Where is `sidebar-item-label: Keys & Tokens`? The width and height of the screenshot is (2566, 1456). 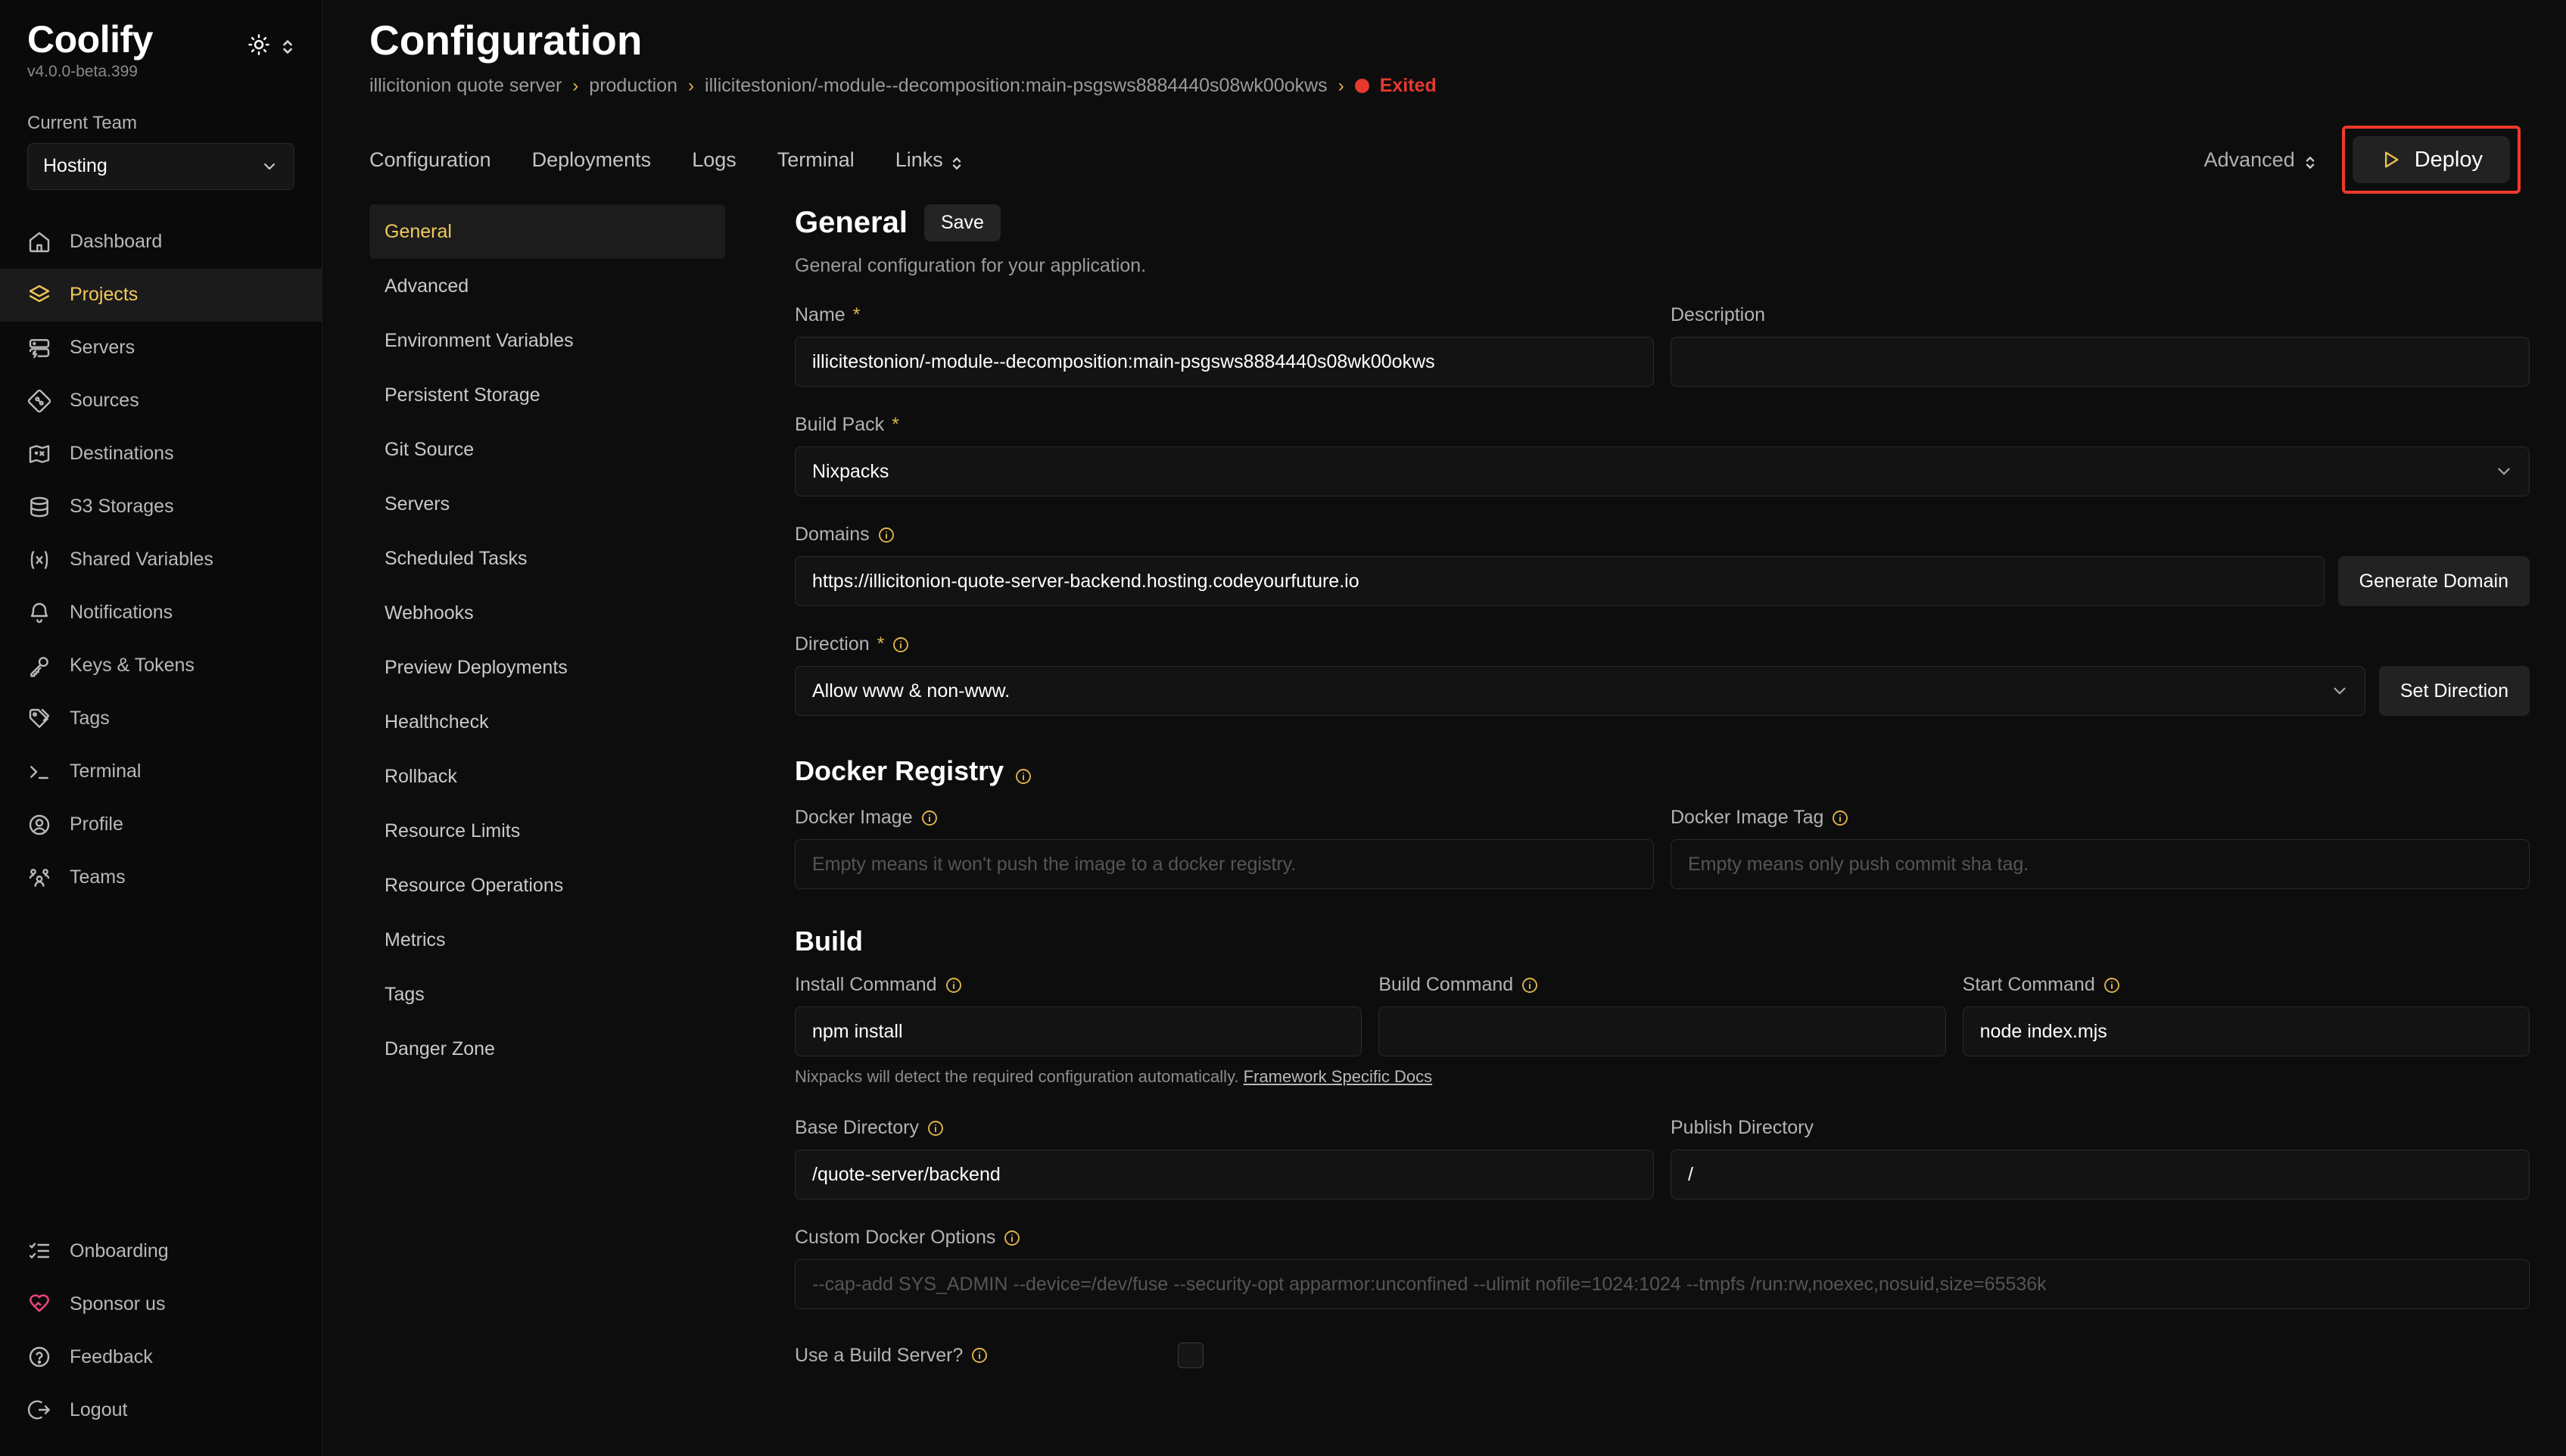 sidebar-item-label: Keys & Tokens is located at coordinates (132, 665).